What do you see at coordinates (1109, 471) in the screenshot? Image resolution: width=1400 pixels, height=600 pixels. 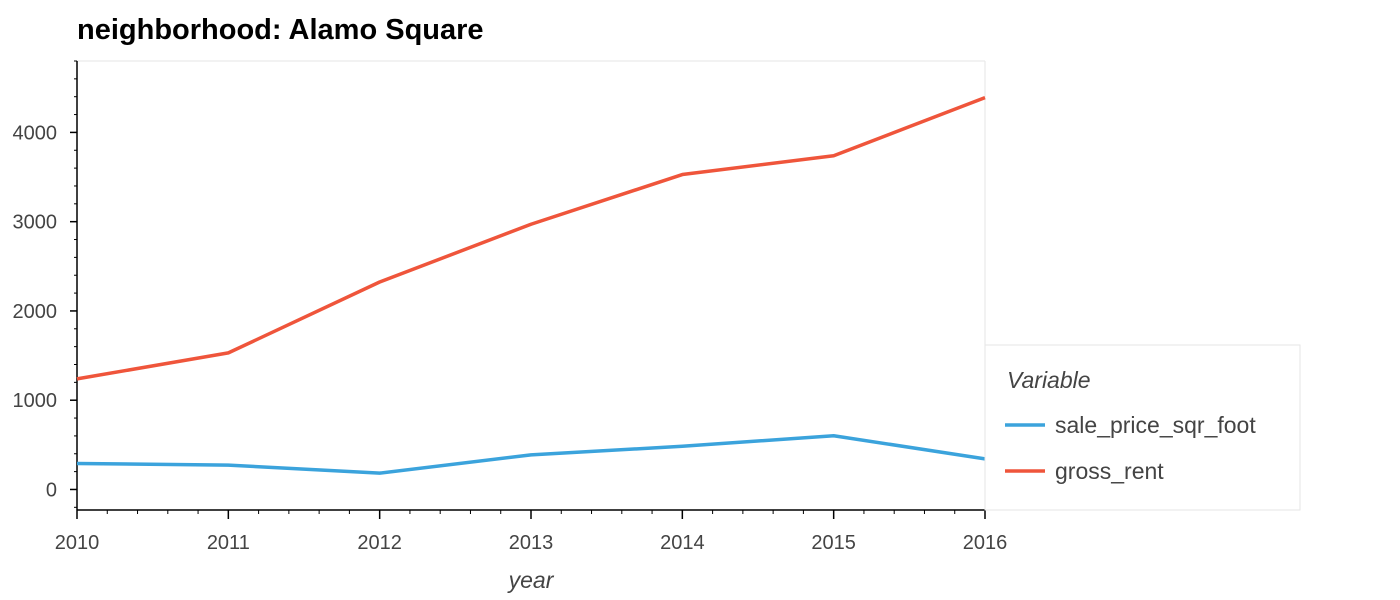 I see `legend-item-gross-rent-label: gross_rent` at bounding box center [1109, 471].